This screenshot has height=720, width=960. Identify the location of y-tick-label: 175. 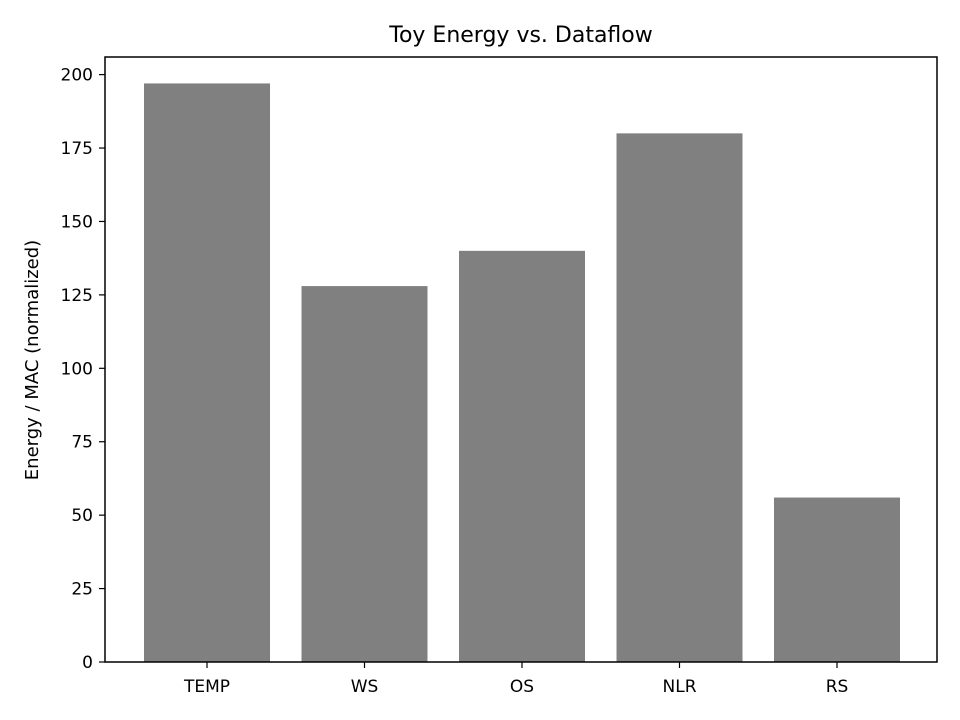
(77, 149).